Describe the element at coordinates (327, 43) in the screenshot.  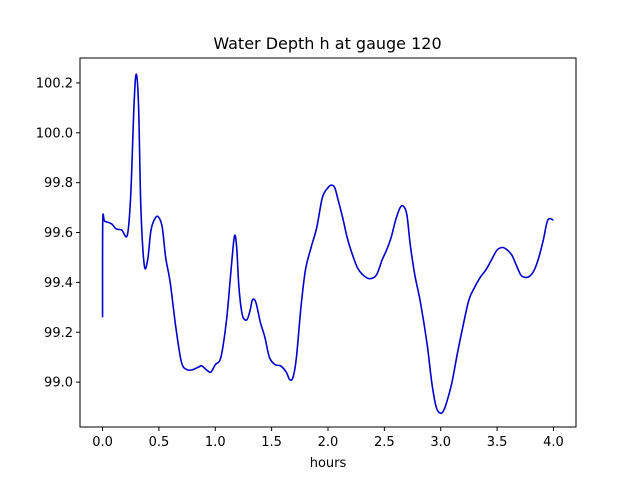
I see `chart-title: Water Depth h at gauge 120` at that location.